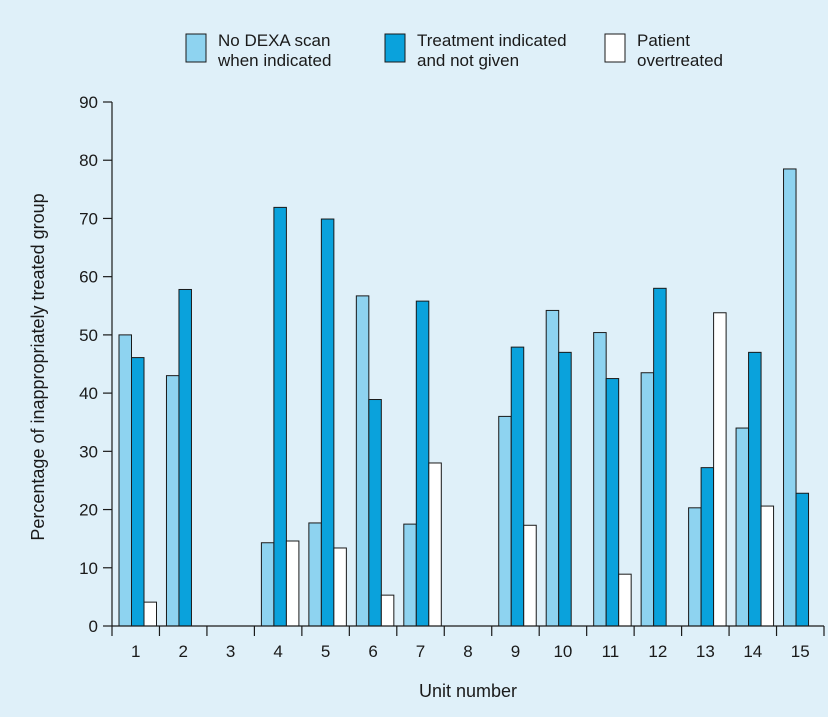 This screenshot has width=828, height=717. What do you see at coordinates (88, 102) in the screenshot?
I see `y-tick-label: 90` at bounding box center [88, 102].